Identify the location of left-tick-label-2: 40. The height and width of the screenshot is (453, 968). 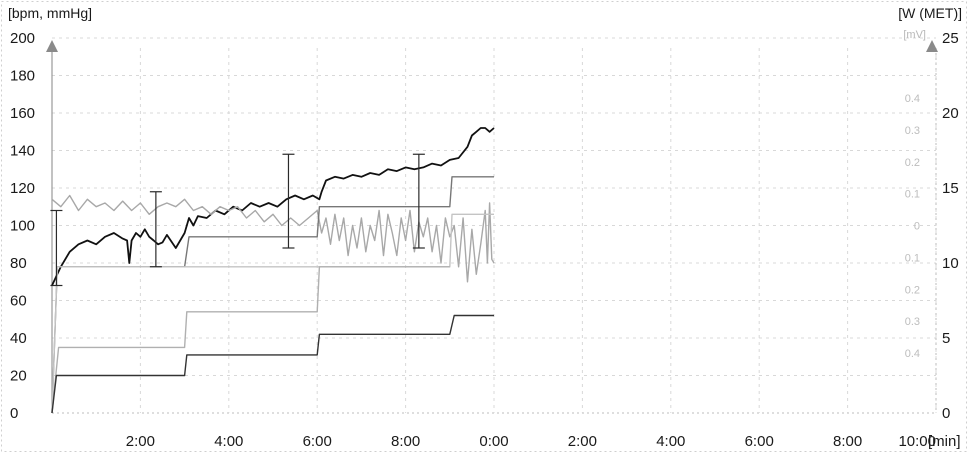
(18, 338).